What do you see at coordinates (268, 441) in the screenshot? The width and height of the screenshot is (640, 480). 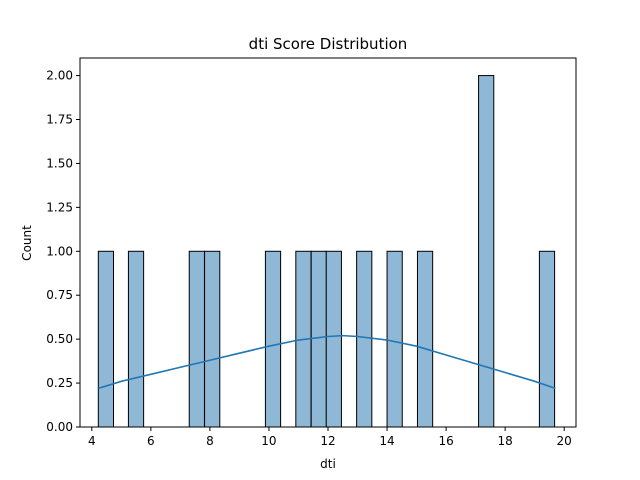 I see `x-tick-label: 10` at bounding box center [268, 441].